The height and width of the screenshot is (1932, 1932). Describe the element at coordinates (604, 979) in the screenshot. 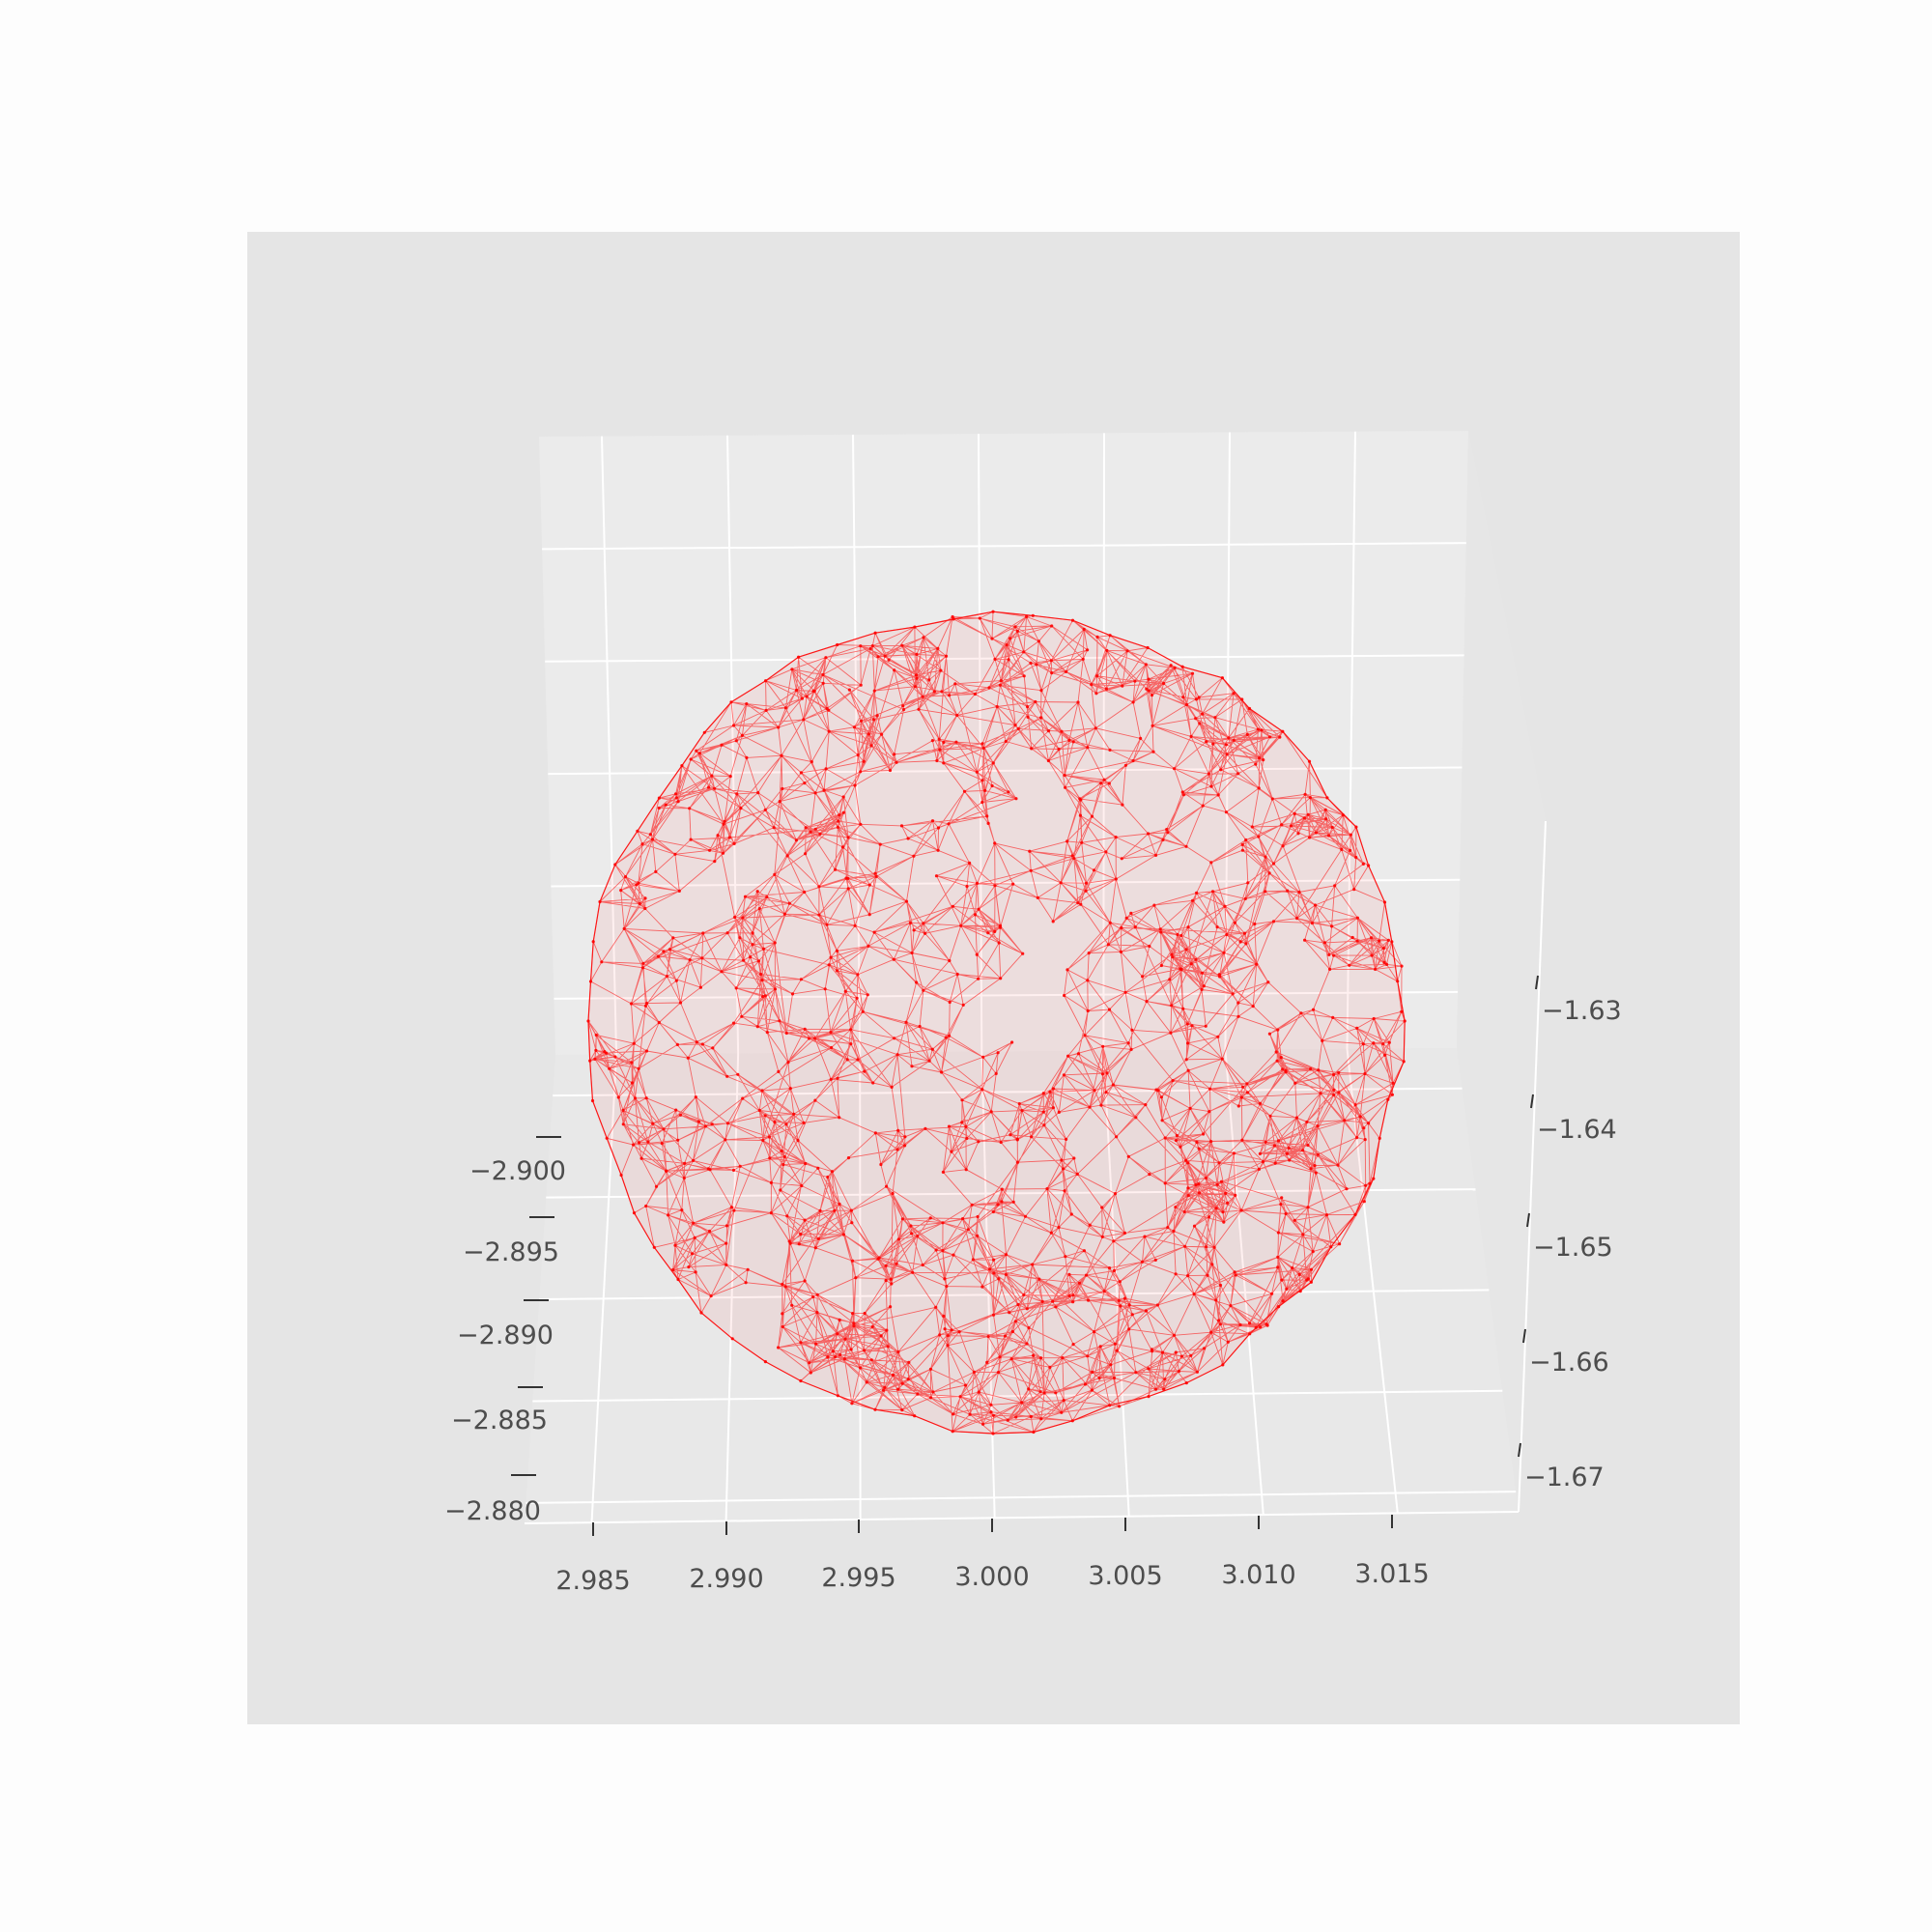

I see `x-grid-line` at that location.